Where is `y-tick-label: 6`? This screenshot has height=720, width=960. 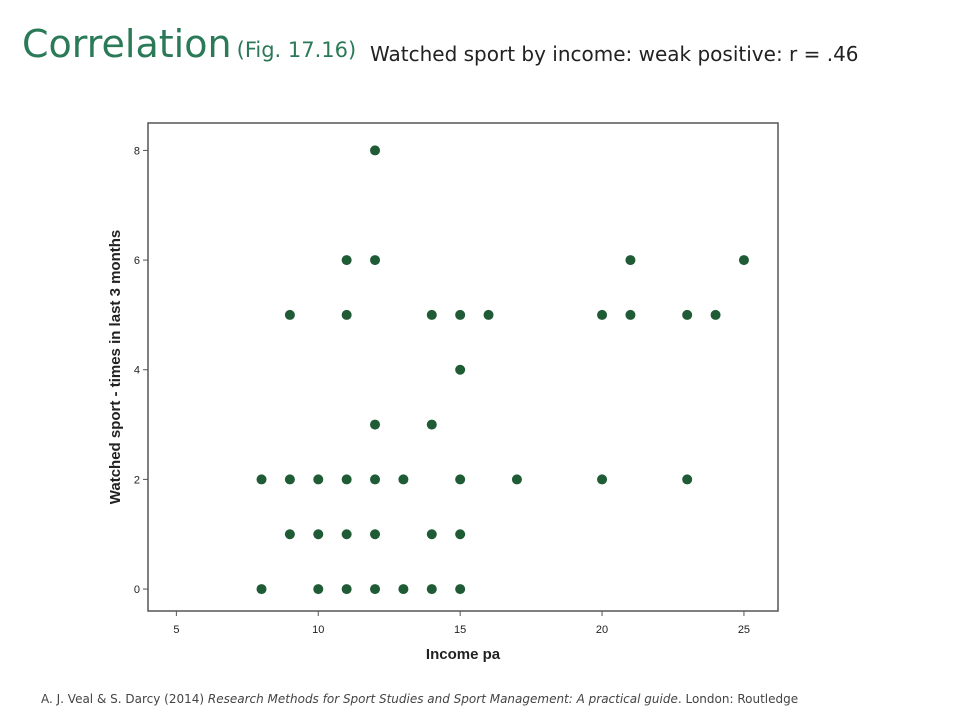
y-tick-label: 6 is located at coordinates (137, 261).